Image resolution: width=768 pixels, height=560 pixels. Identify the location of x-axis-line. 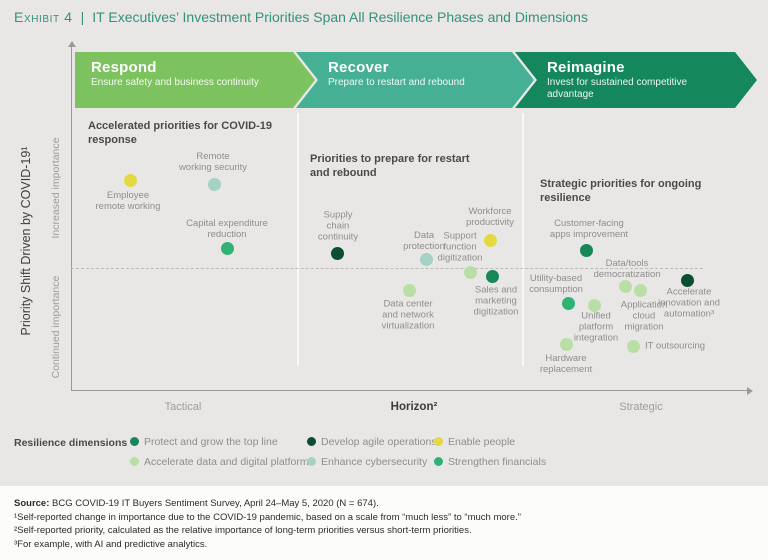
(410, 390).